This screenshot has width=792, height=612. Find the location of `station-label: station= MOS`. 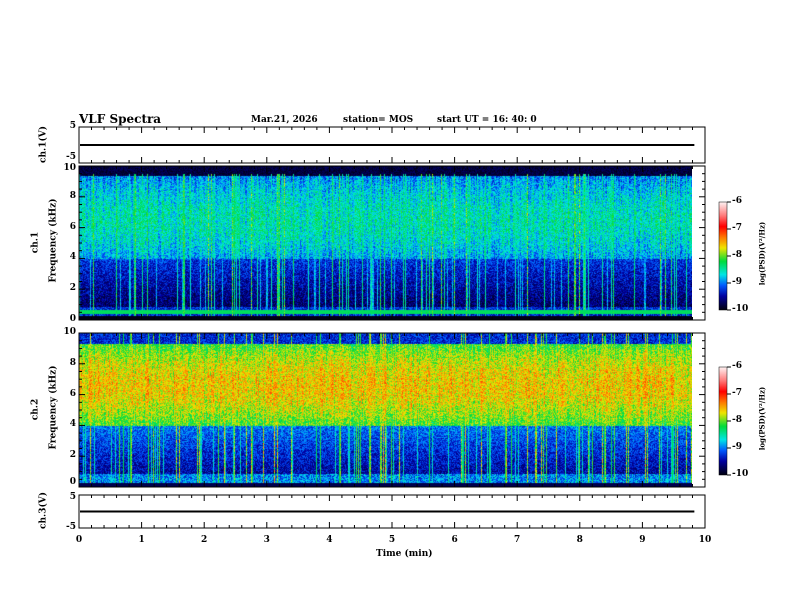

station-label: station= MOS is located at coordinates (378, 120).